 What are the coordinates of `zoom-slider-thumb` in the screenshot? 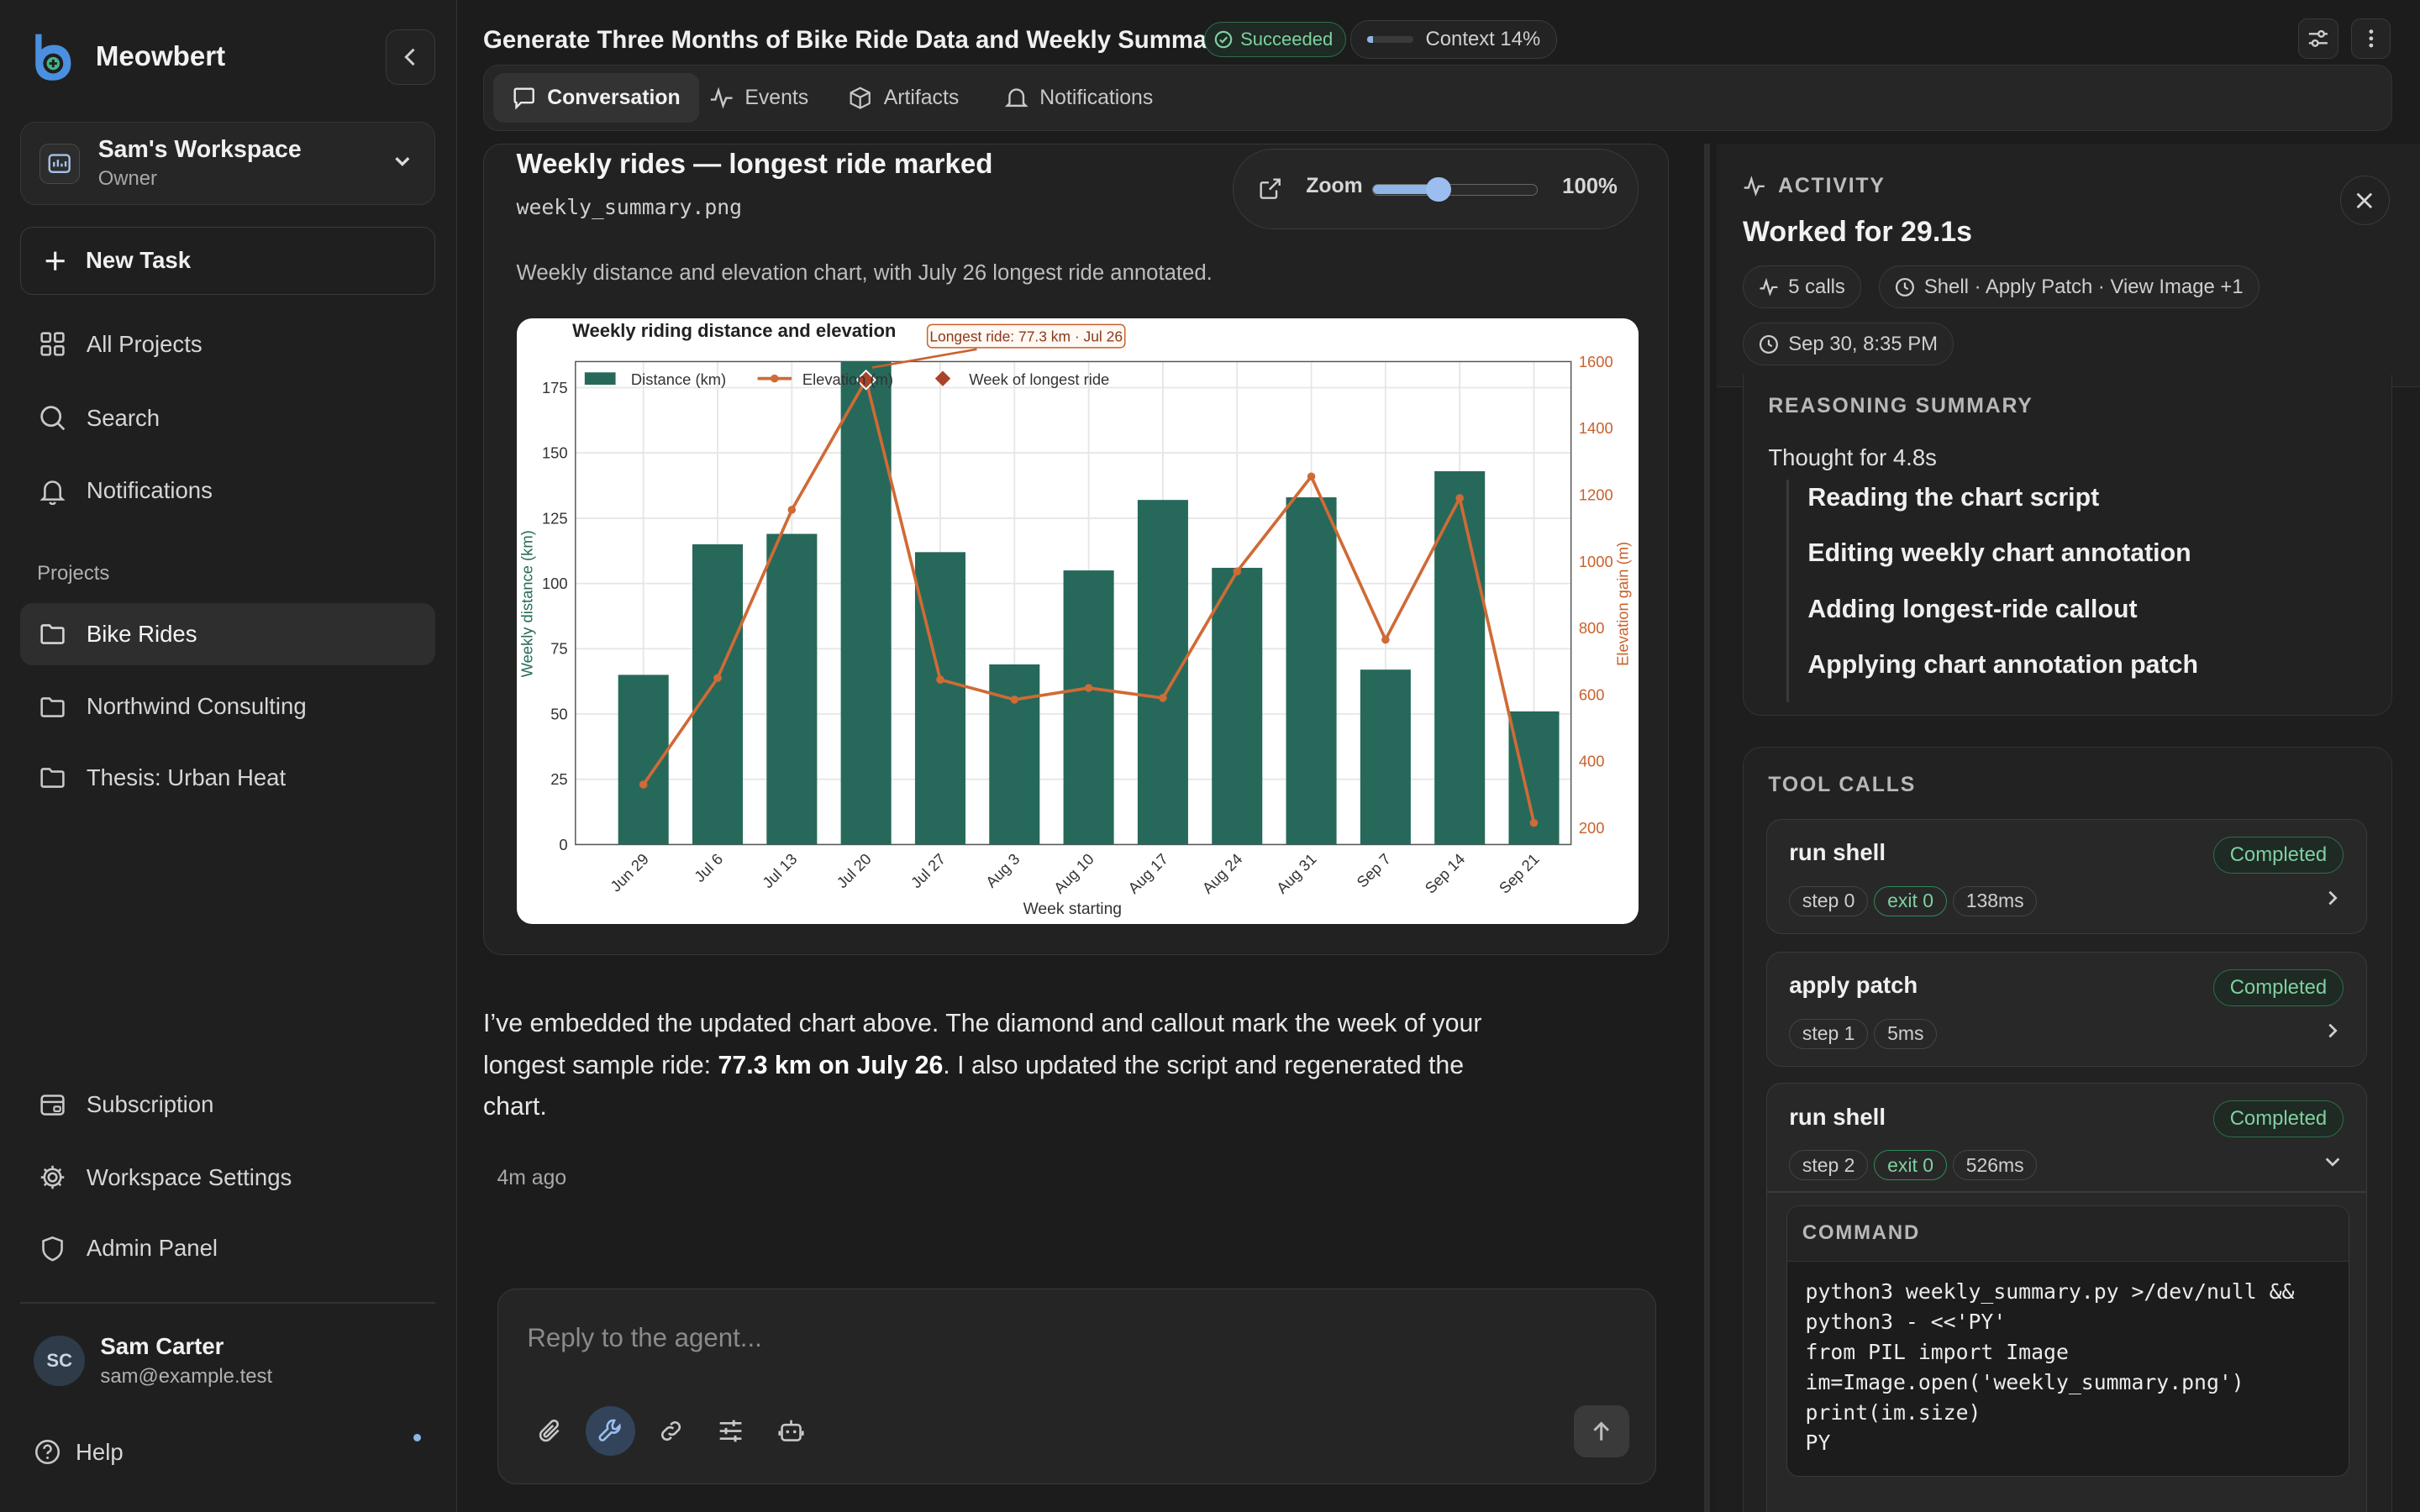 It's located at (1438, 189).